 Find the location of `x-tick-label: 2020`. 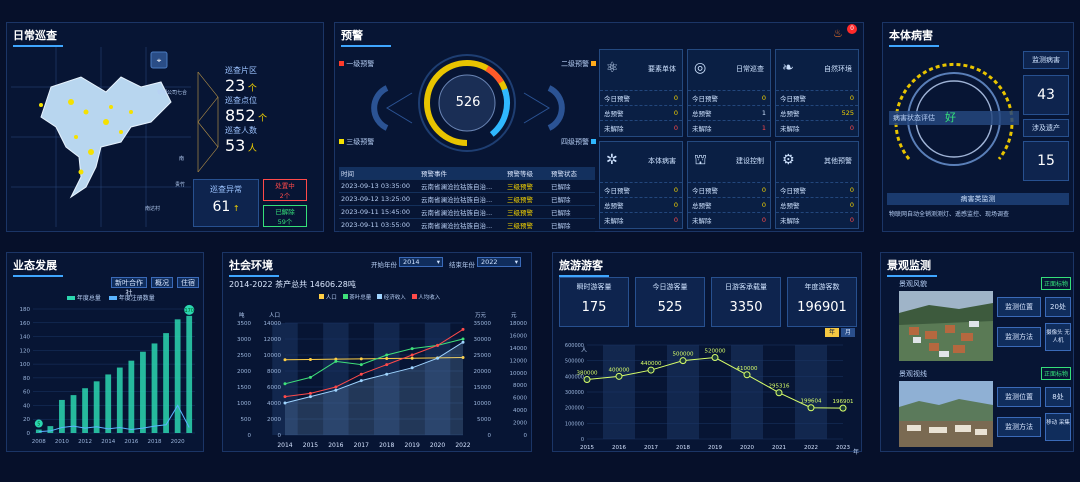

x-tick-label: 2020 is located at coordinates (178, 442).